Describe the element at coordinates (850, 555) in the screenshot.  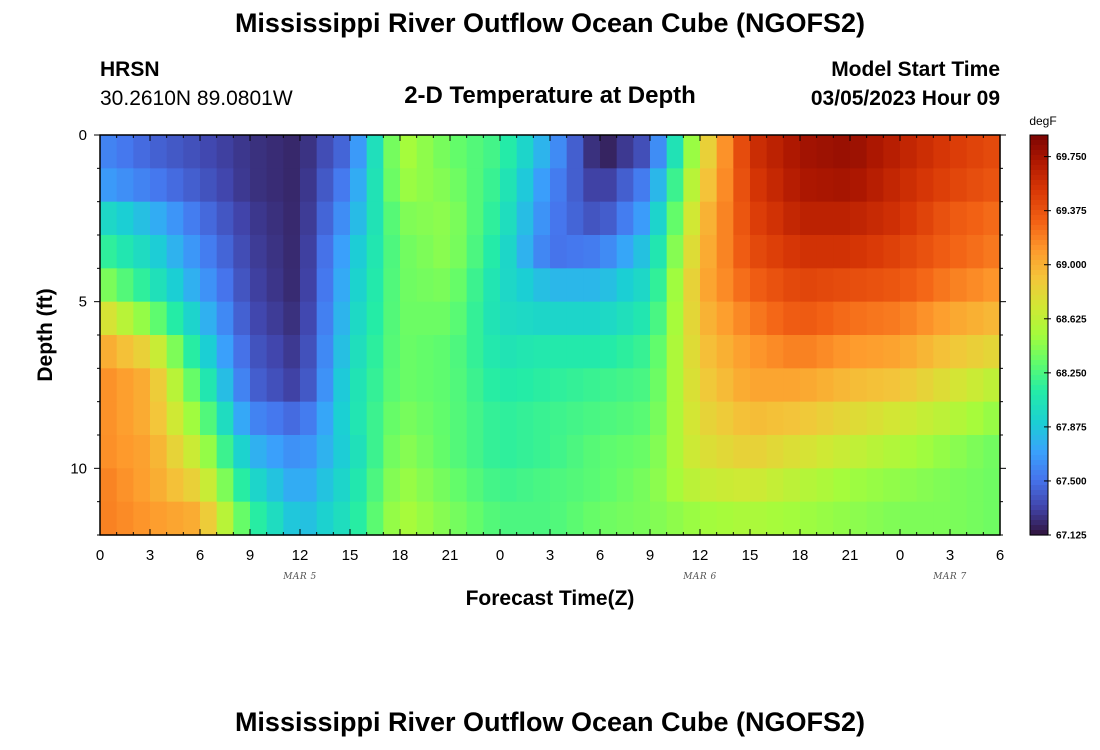
I see `x-tick-label: 21` at that location.